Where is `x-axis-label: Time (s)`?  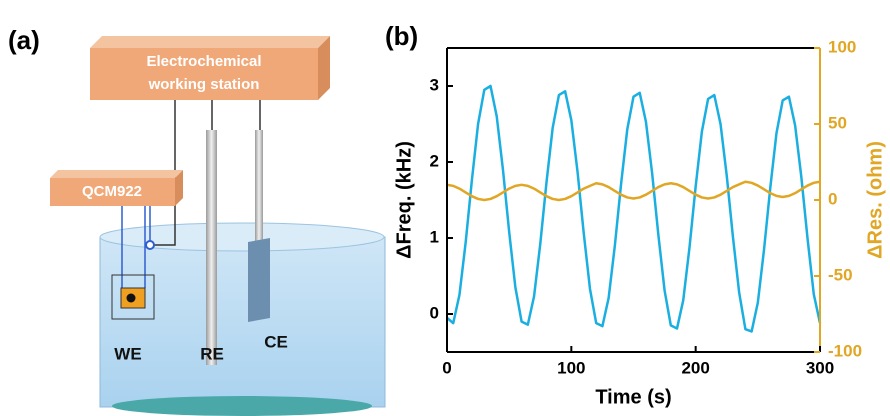 x-axis-label: Time (s) is located at coordinates (633, 397).